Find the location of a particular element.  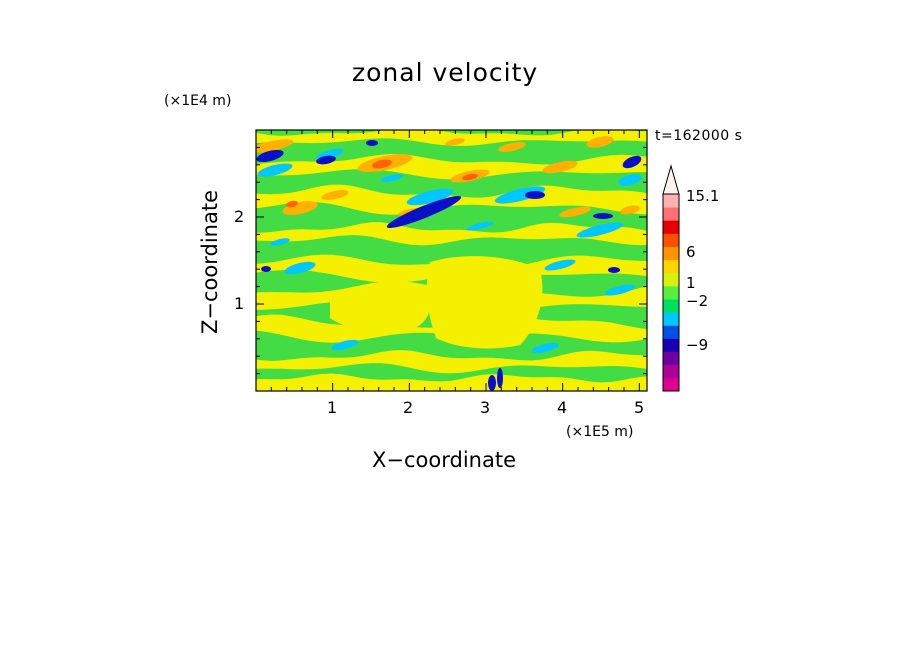

colorbar is located at coordinates (671, 278).